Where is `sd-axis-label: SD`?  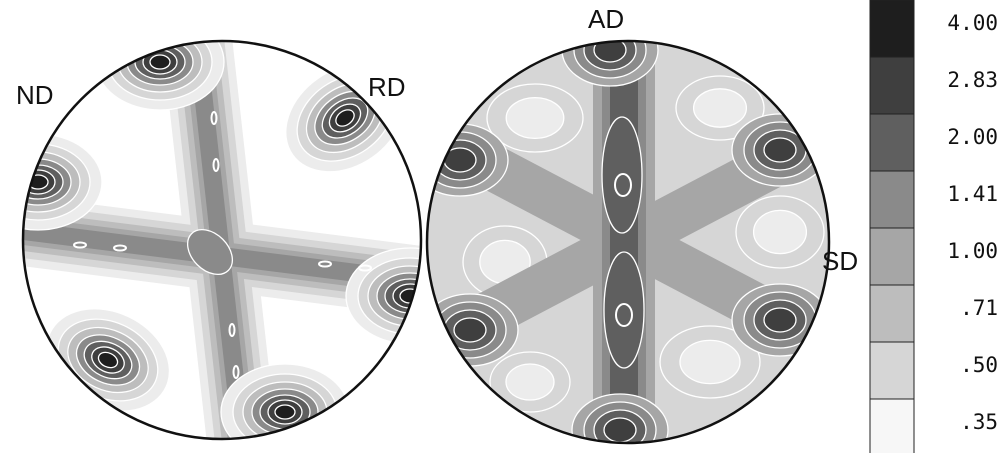
sd-axis-label: SD is located at coordinates (840, 261).